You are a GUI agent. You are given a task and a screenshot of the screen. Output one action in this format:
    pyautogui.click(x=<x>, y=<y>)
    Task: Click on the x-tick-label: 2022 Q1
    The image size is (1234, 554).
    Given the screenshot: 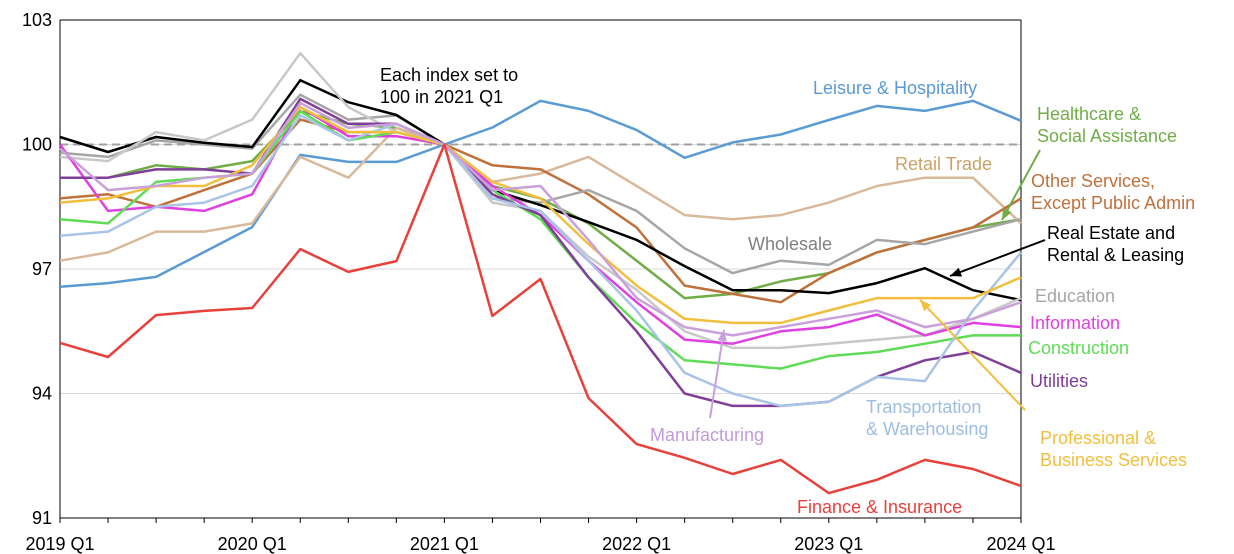 What is the action you would take?
    pyautogui.click(x=636, y=544)
    